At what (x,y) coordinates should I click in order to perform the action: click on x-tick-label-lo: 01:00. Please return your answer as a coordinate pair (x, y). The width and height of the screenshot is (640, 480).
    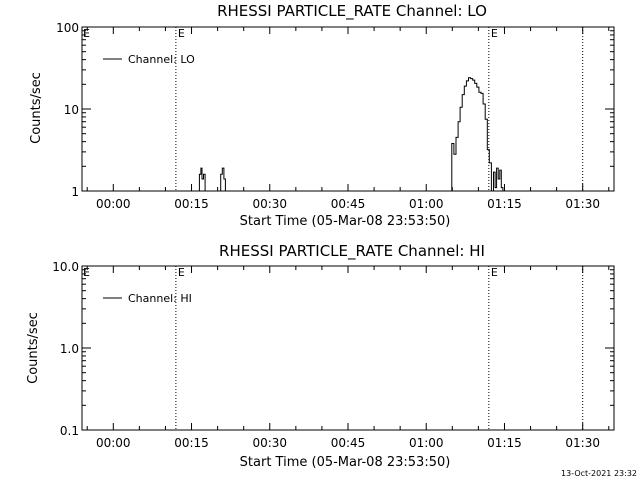
    Looking at the image, I should click on (426, 204).